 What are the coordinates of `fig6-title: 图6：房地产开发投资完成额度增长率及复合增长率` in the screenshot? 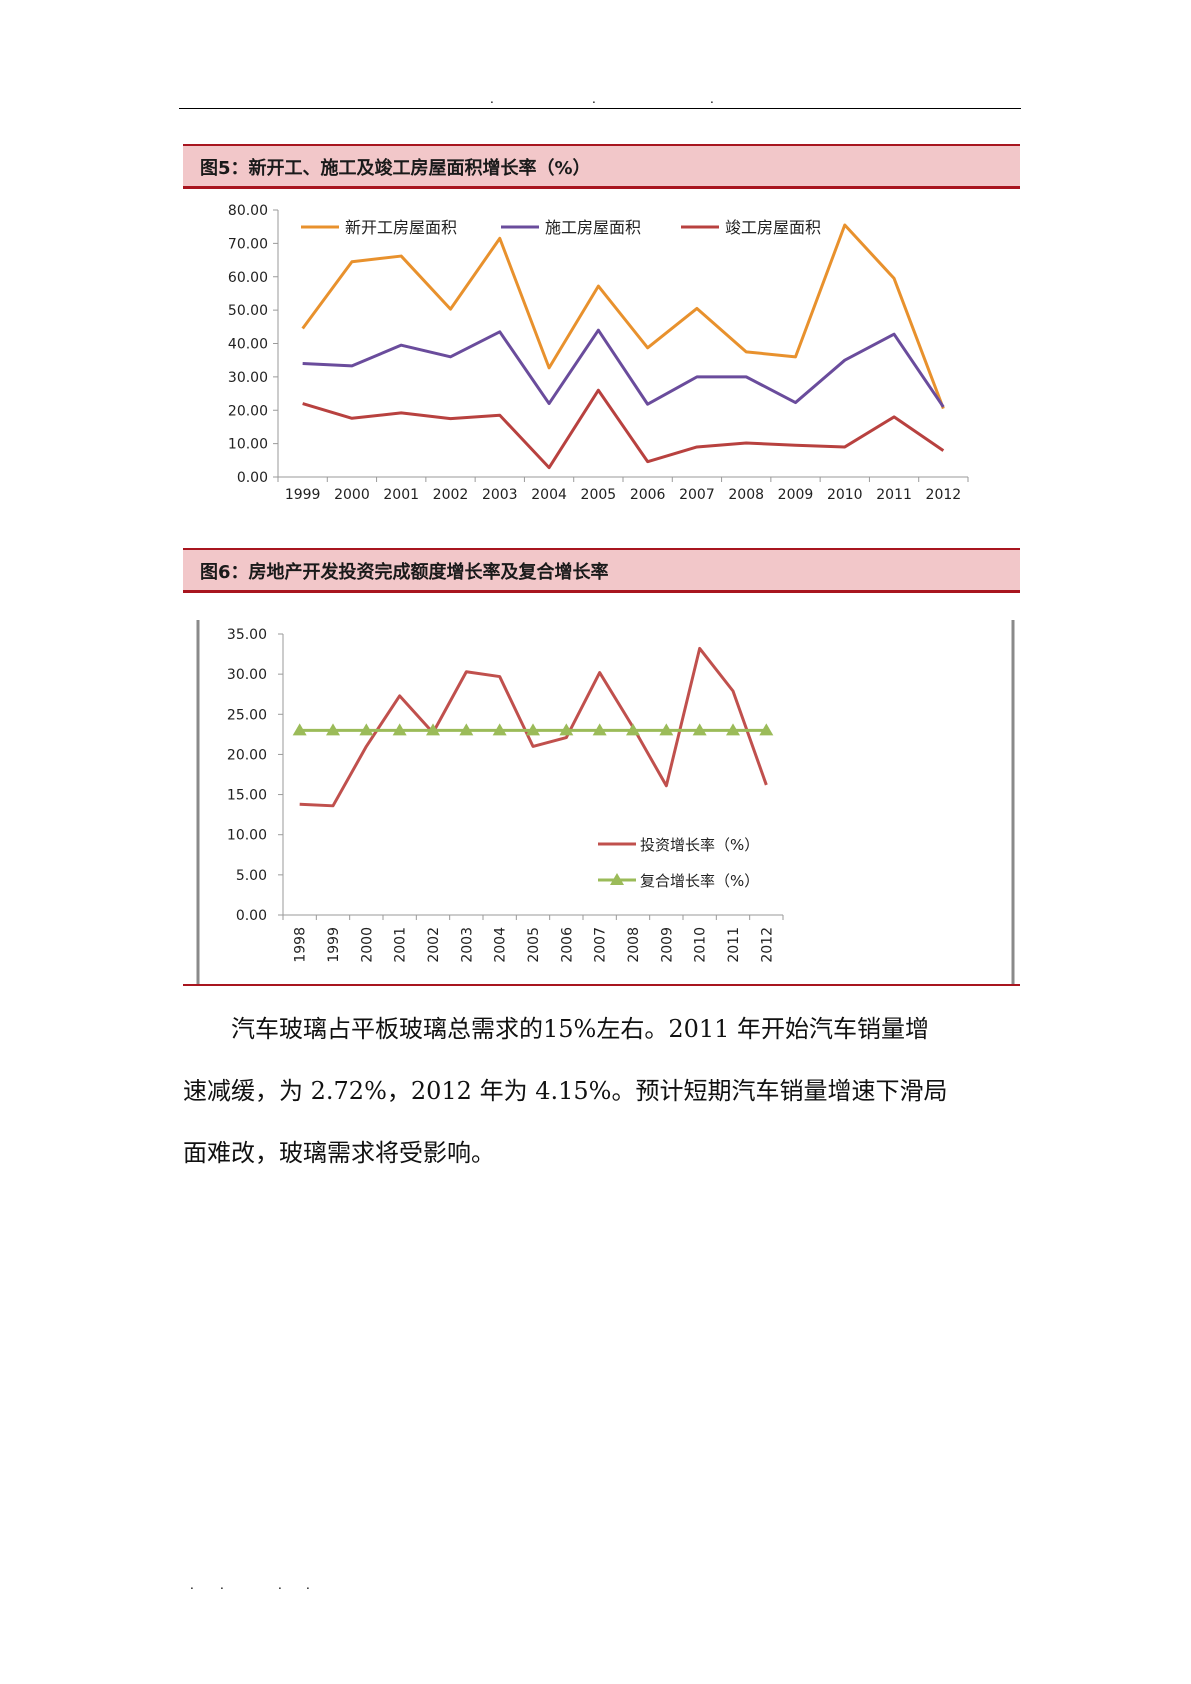 It's located at (404, 572).